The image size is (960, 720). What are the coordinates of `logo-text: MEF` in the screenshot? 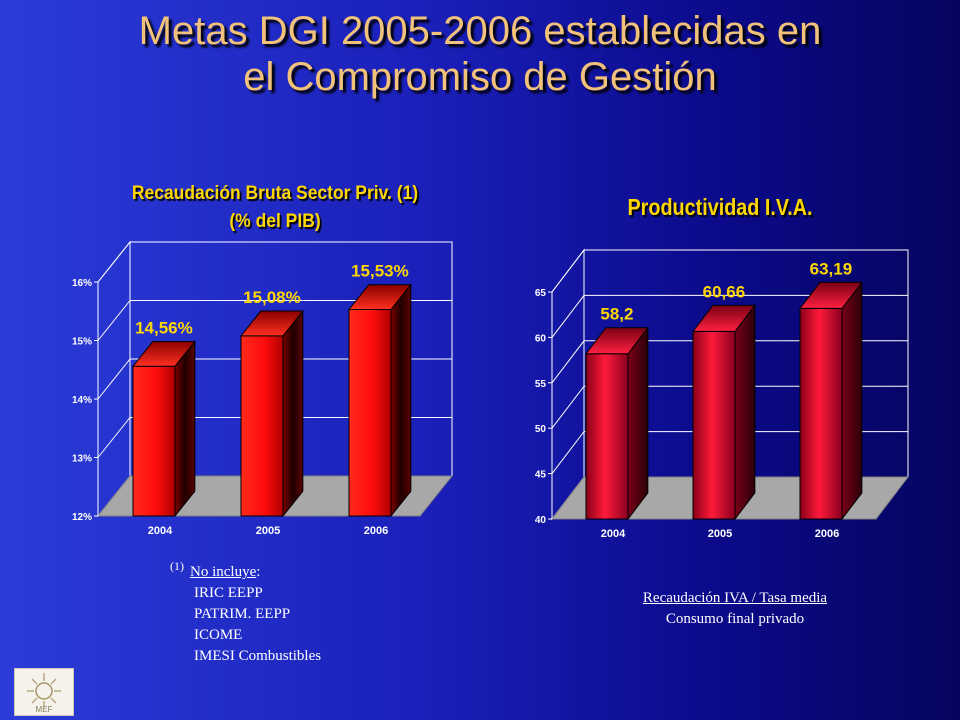 It's located at (44, 709).